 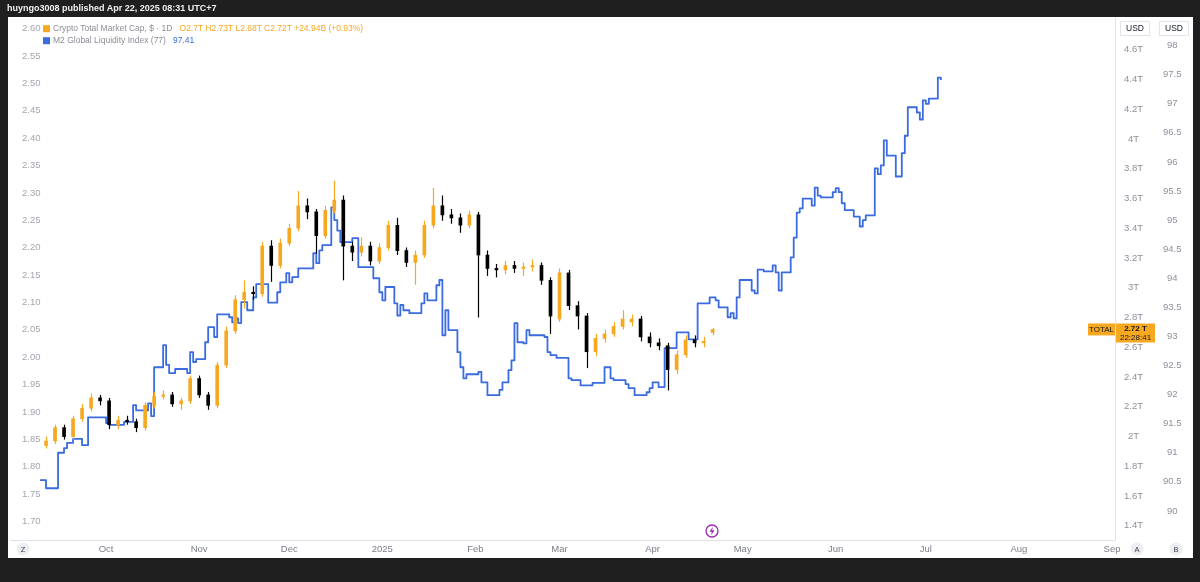 What do you see at coordinates (1172, 365) in the screenshot?
I see `y3-tick-label: 92.5` at bounding box center [1172, 365].